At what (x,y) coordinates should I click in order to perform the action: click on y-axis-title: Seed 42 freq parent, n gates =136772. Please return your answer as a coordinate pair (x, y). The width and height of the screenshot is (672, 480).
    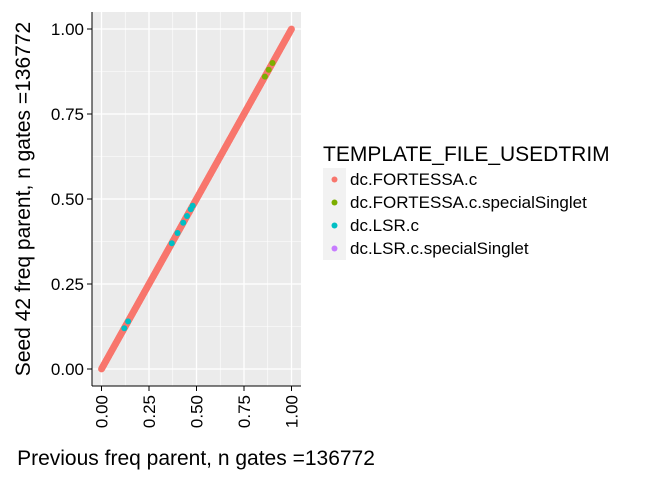
    Looking at the image, I should click on (23, 199).